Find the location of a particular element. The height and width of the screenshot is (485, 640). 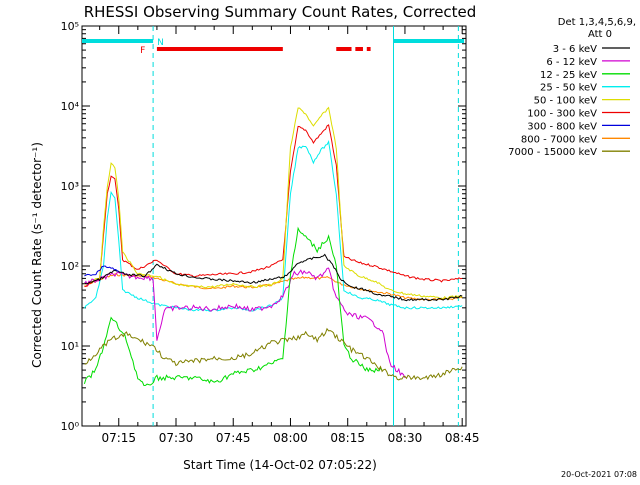

x-tick-label: 07:30 is located at coordinates (176, 438).